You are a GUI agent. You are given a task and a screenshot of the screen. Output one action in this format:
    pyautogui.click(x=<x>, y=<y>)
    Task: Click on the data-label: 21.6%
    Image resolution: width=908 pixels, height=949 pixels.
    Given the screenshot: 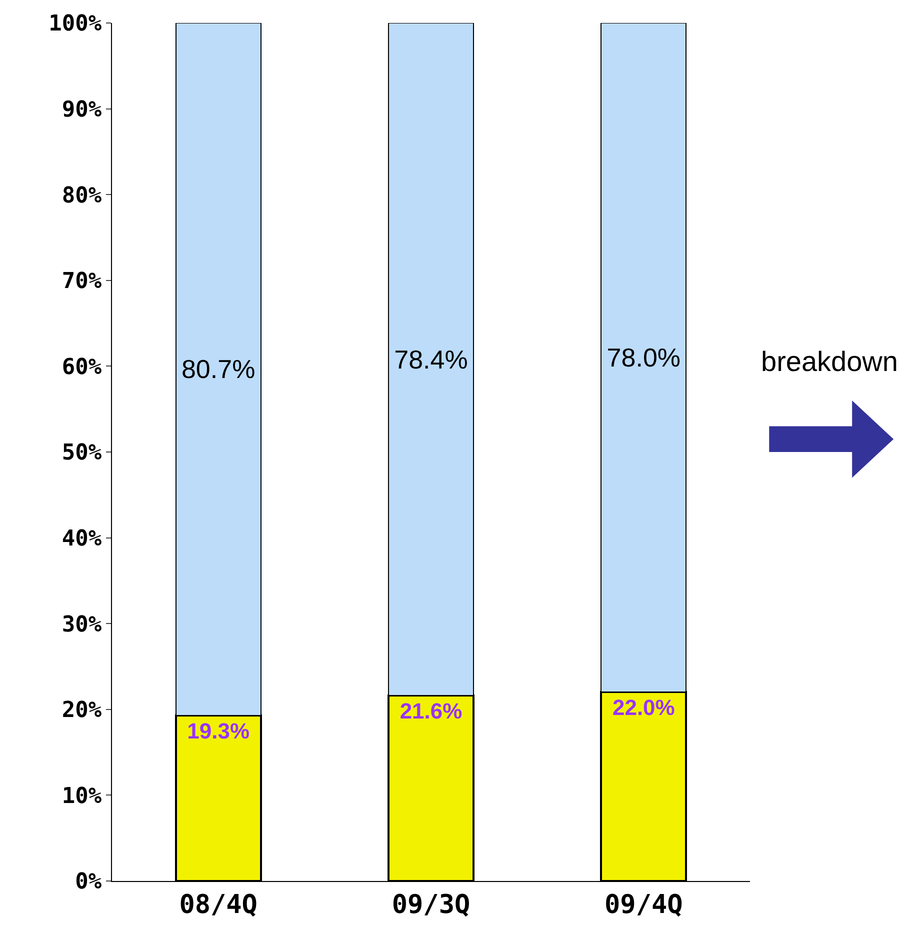 What is the action you would take?
    pyautogui.click(x=431, y=711)
    